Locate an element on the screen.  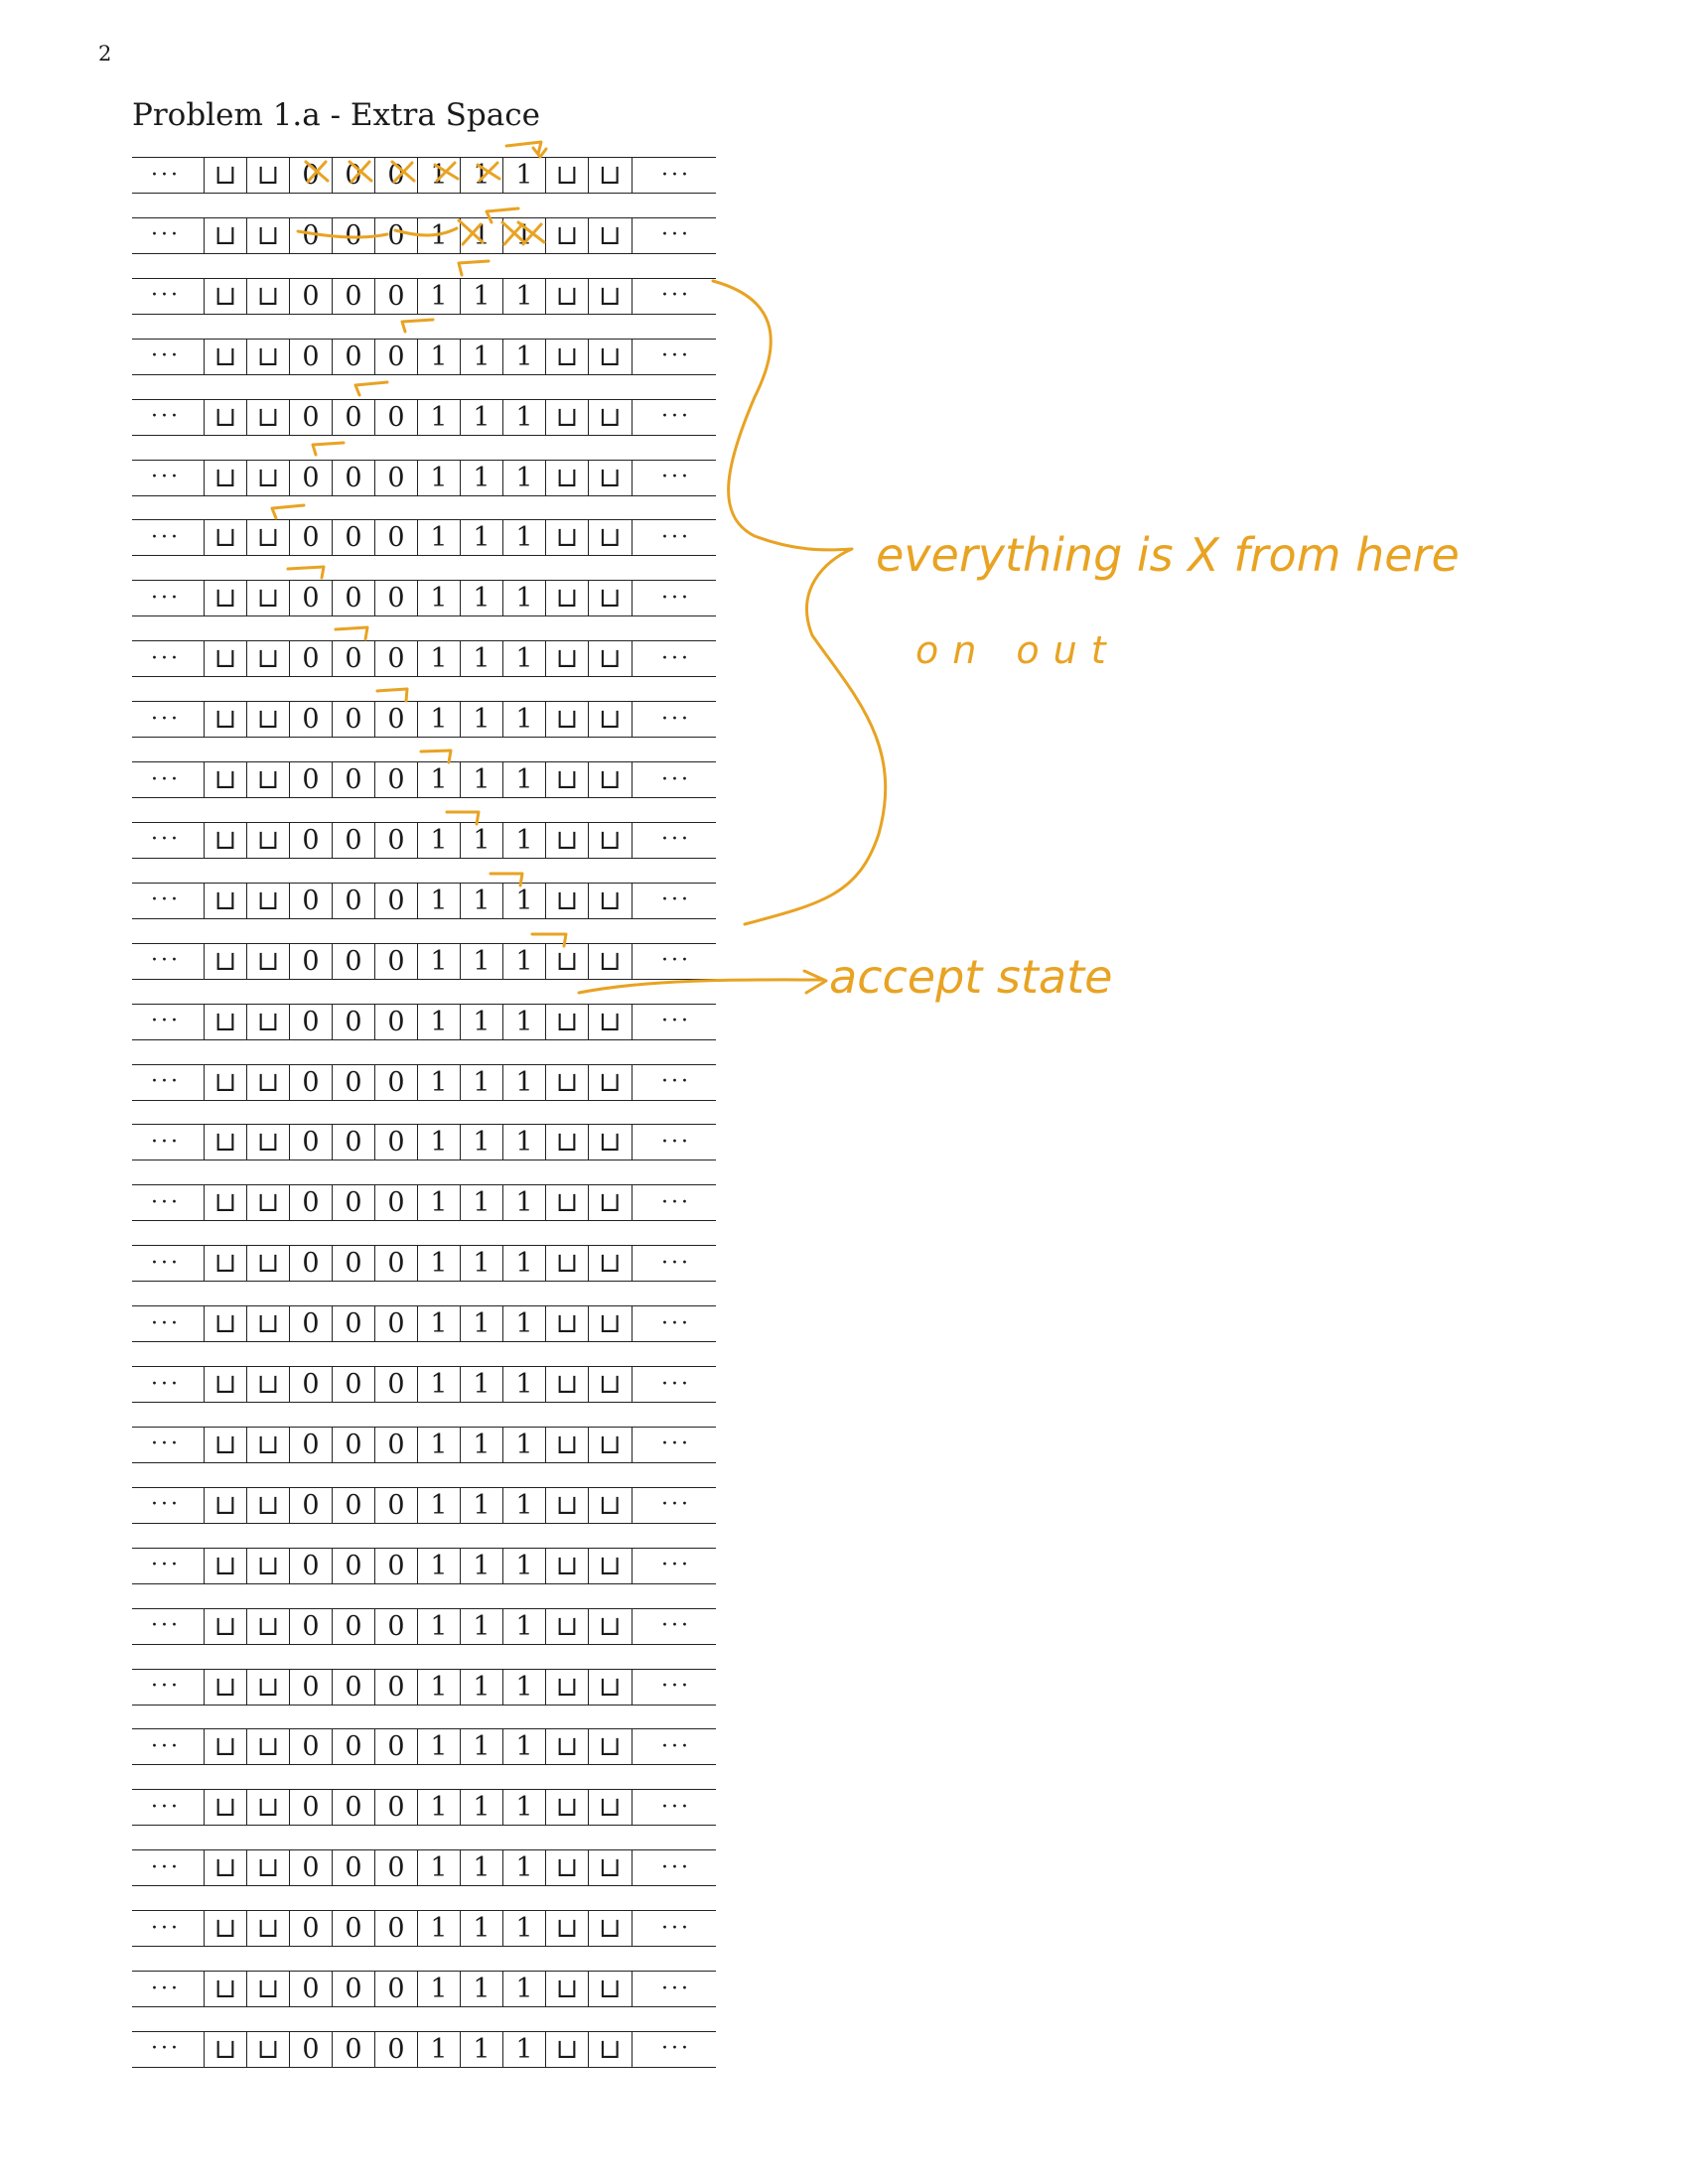
page-number: 2 is located at coordinates (105, 54).